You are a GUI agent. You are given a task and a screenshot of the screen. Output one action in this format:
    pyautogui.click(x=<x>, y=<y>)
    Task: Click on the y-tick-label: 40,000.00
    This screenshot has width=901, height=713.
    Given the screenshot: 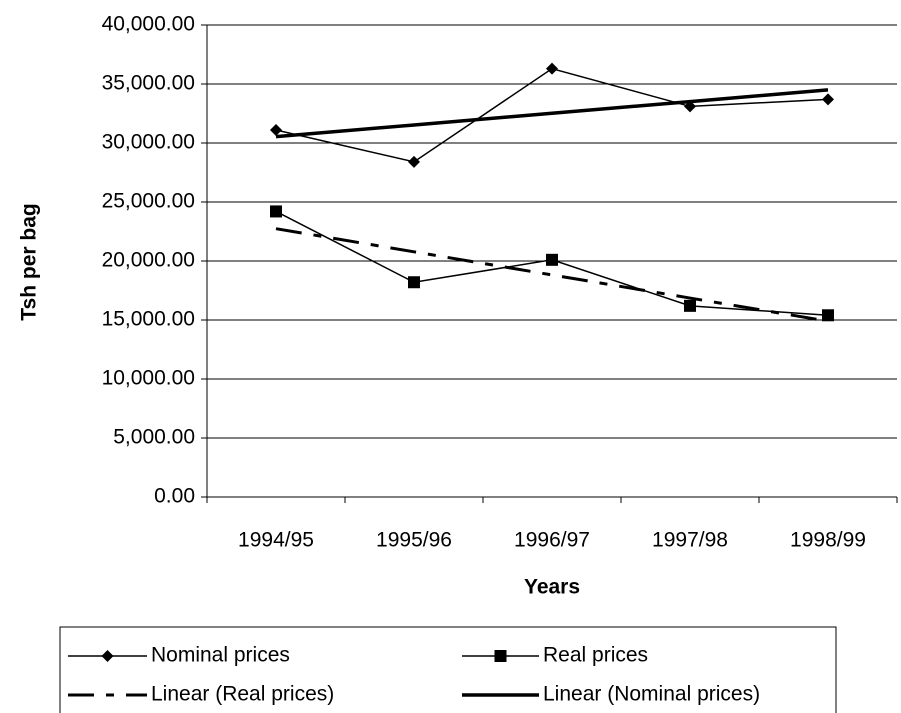 What is the action you would take?
    pyautogui.click(x=148, y=24)
    